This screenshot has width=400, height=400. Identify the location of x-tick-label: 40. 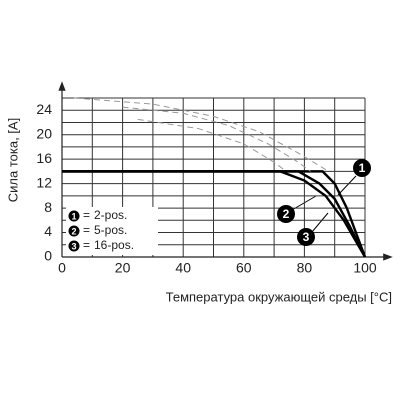
(183, 268).